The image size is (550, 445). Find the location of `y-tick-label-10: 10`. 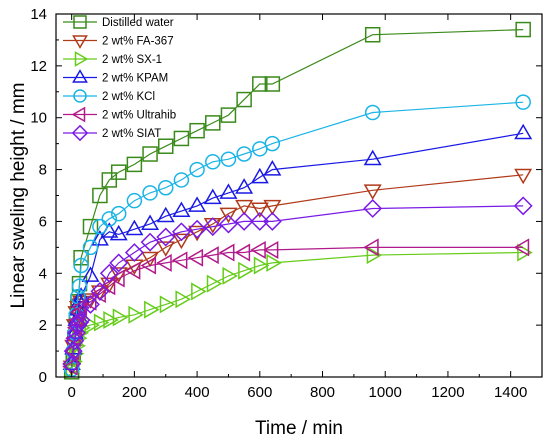

y-tick-label-10: 10 is located at coordinates (38, 118).